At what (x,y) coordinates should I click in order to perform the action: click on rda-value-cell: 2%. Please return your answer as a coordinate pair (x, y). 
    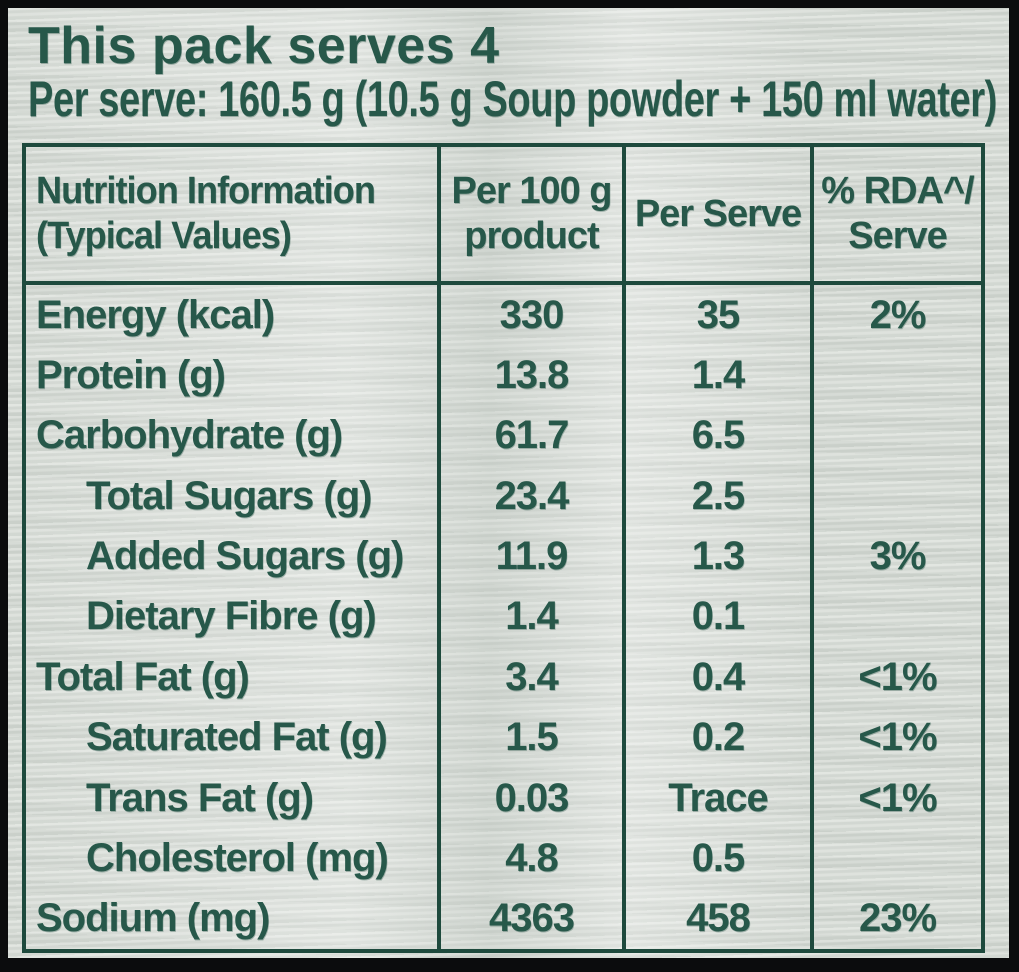
    Looking at the image, I should click on (897, 315).